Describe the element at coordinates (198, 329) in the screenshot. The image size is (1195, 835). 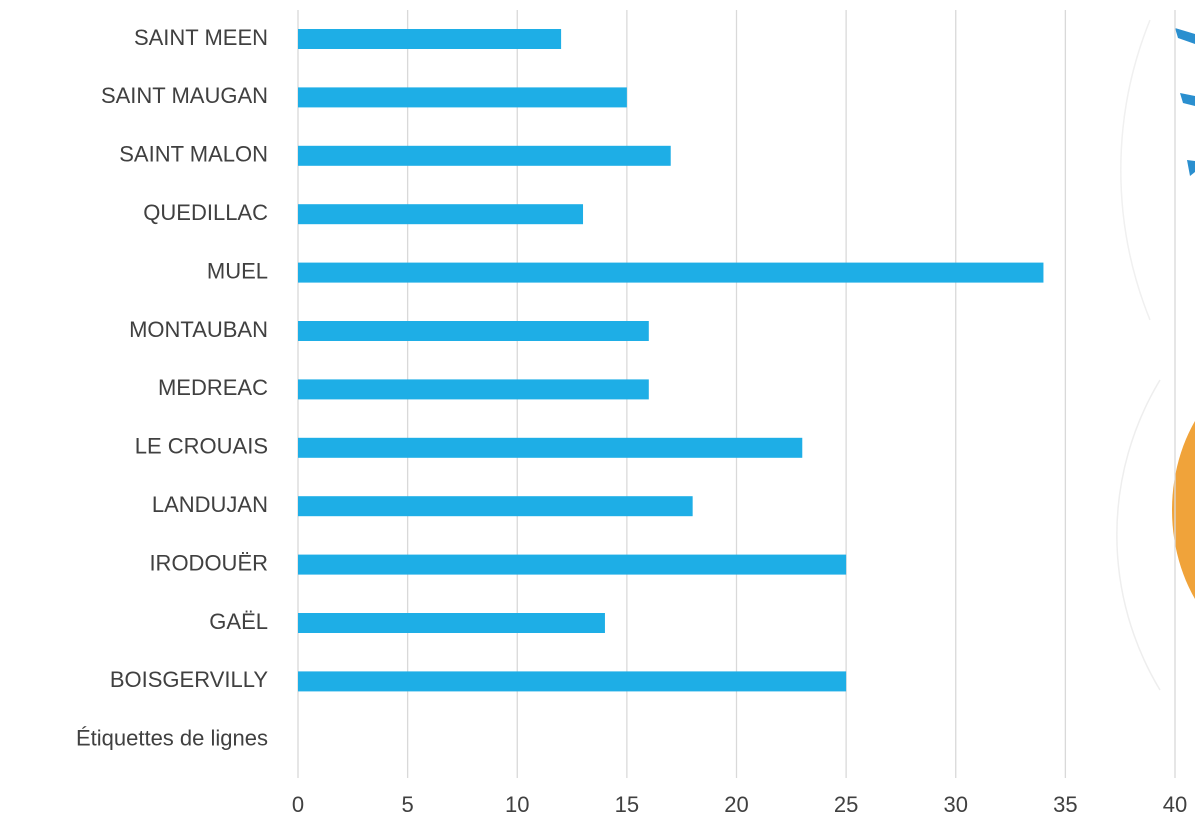
I see `y-tick-label: MONTAUBAN` at that location.